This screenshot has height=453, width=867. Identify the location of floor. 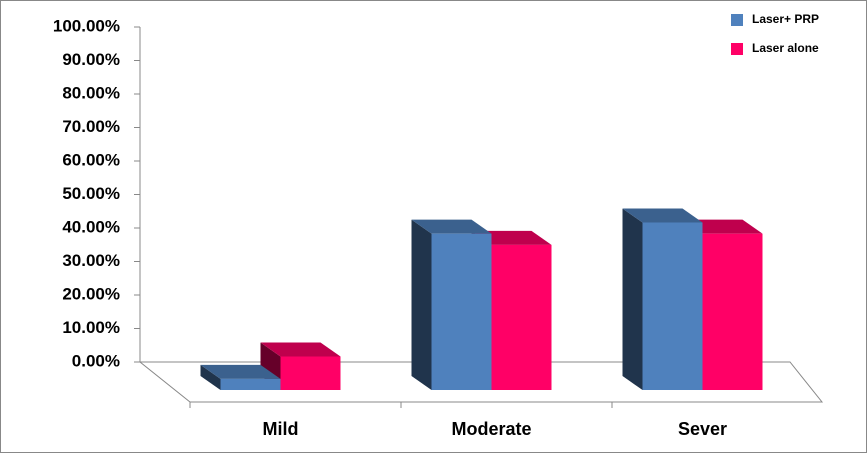
(481, 382).